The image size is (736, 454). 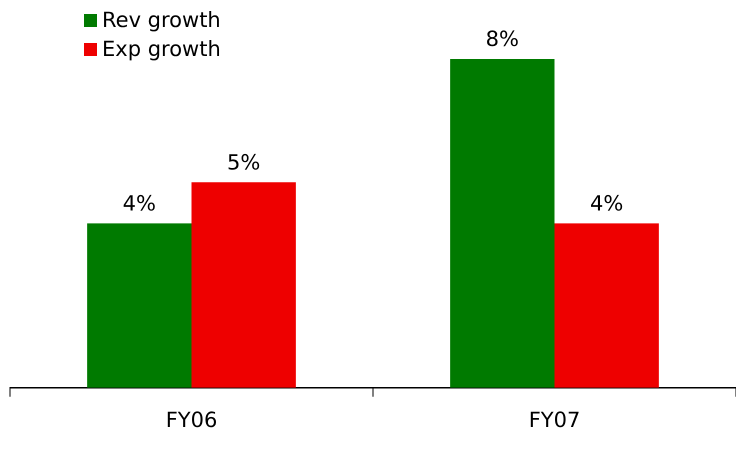 What do you see at coordinates (161, 49) in the screenshot?
I see `legend-label: Exp growth` at bounding box center [161, 49].